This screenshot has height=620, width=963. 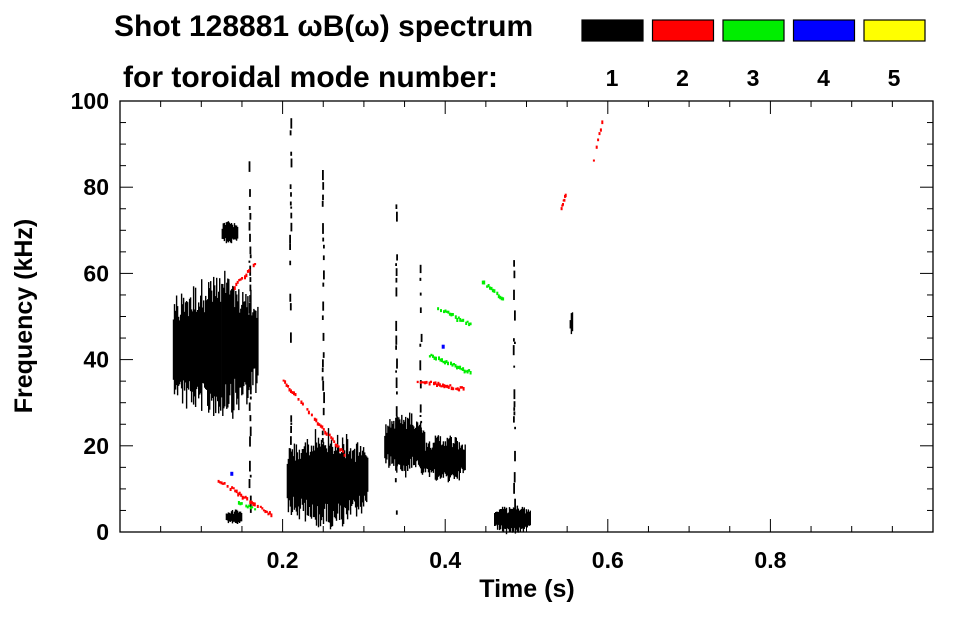 What do you see at coordinates (894, 78) in the screenshot?
I see `legend-label-mode-5: 5` at bounding box center [894, 78].